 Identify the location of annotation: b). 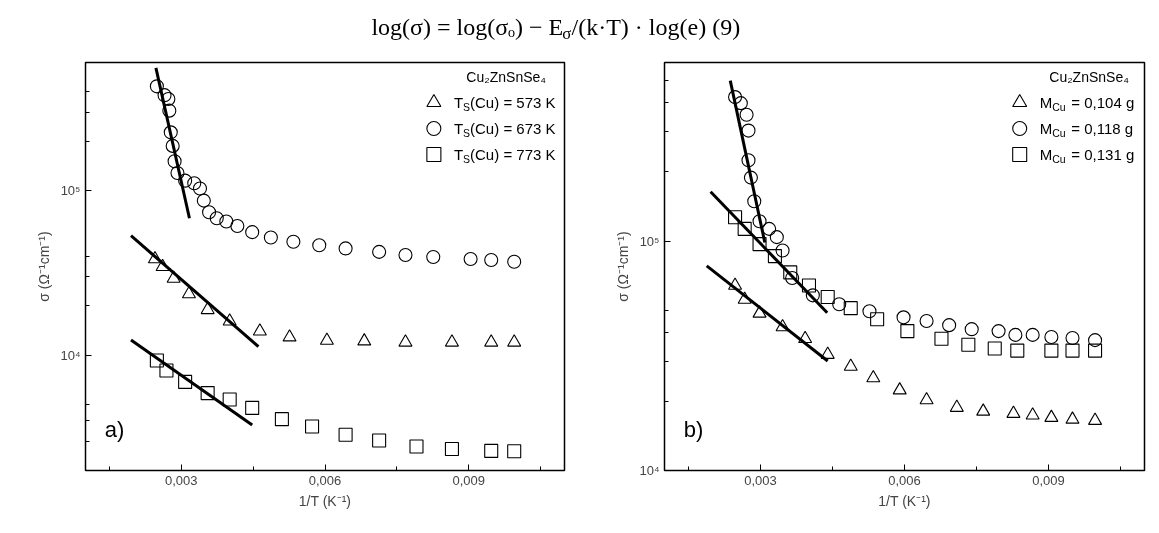
(693, 430).